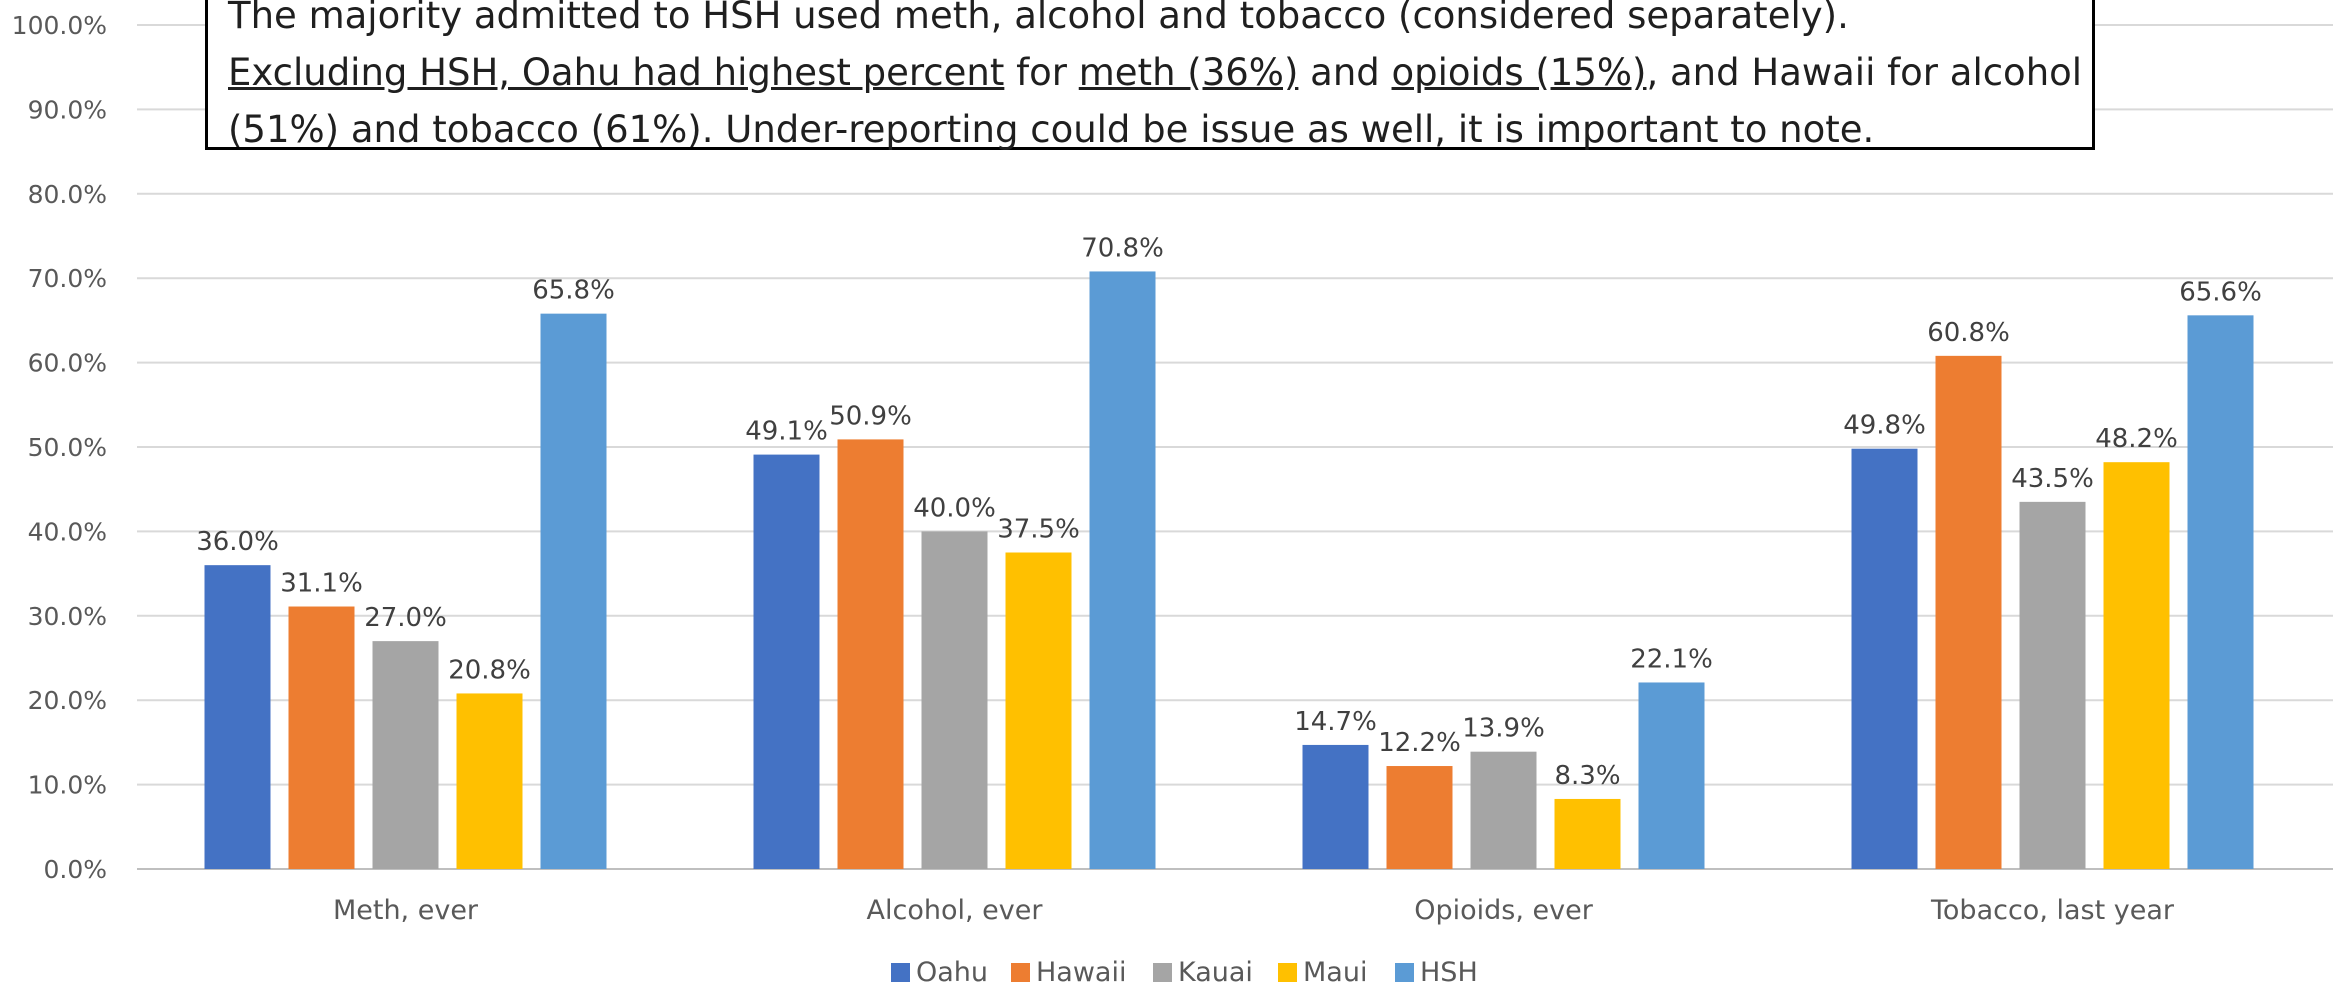  Describe the element at coordinates (952, 971) in the screenshot. I see `legend-label: Oahu` at that location.